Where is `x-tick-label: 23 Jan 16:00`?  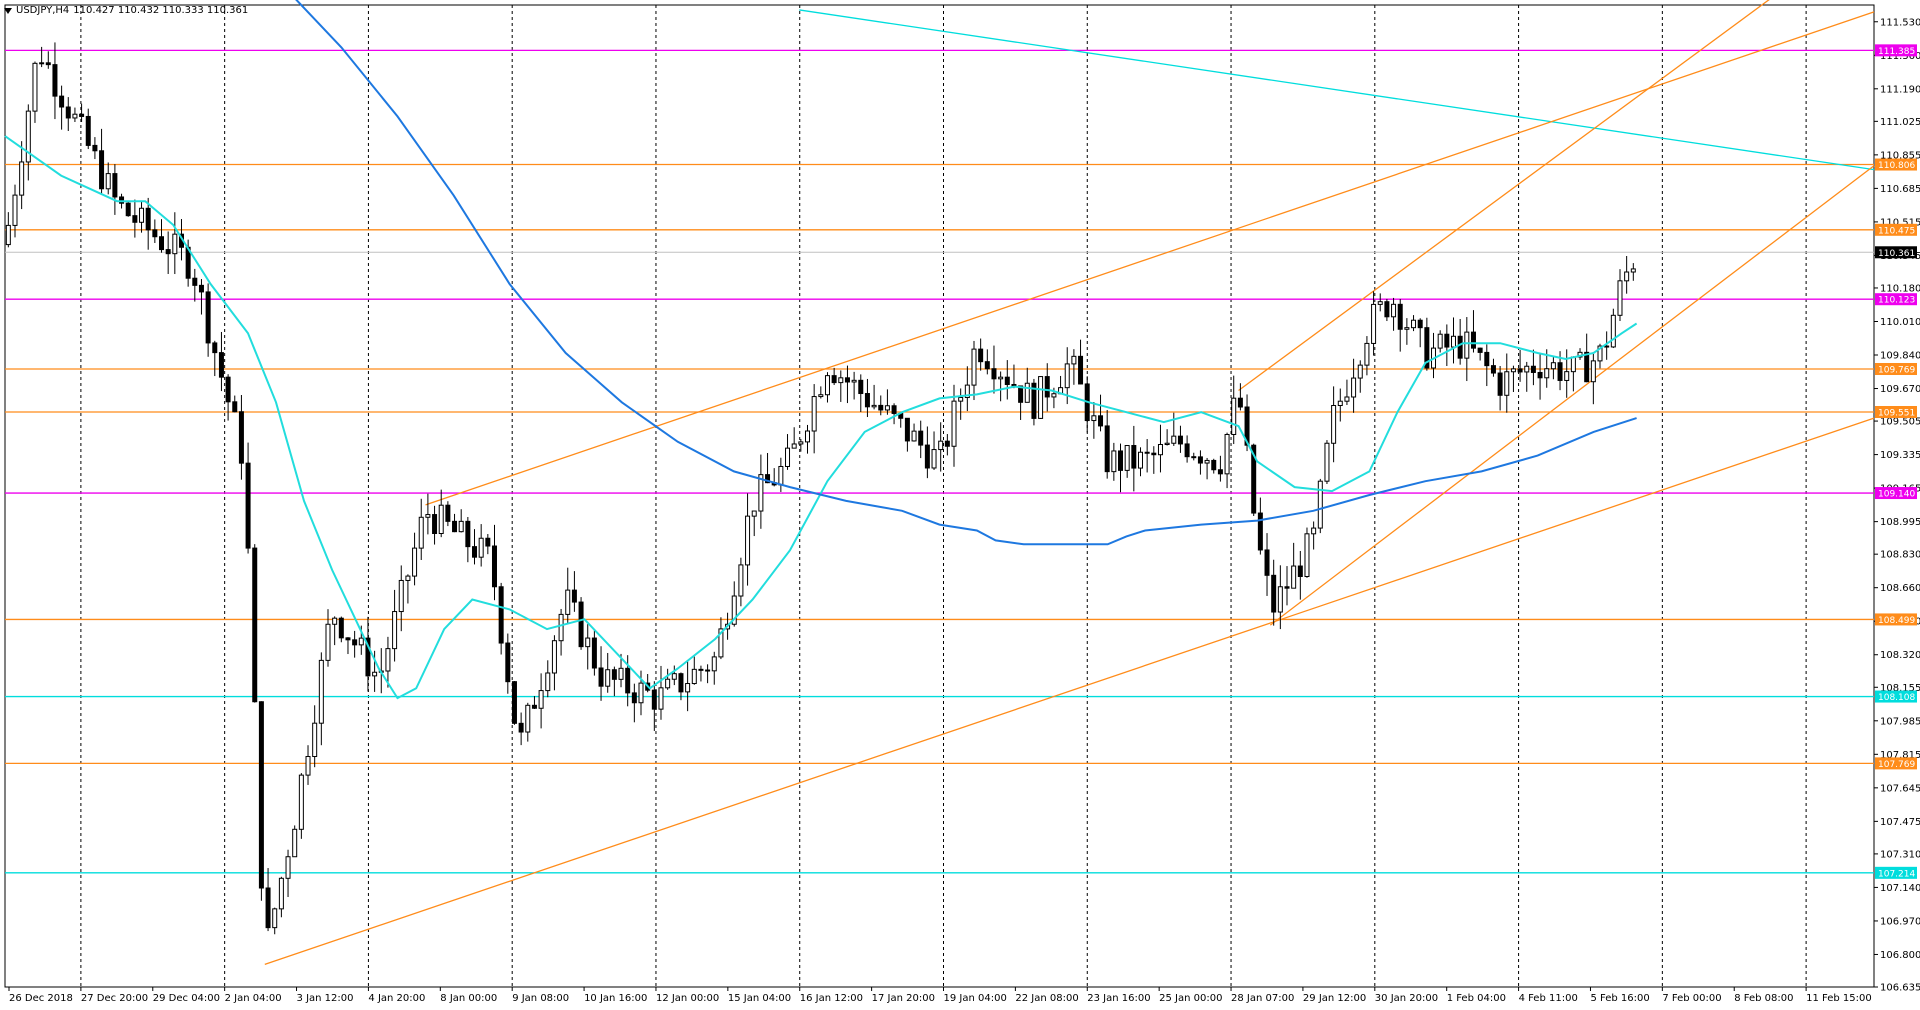 x-tick-label: 23 Jan 16:00 is located at coordinates (1118, 998).